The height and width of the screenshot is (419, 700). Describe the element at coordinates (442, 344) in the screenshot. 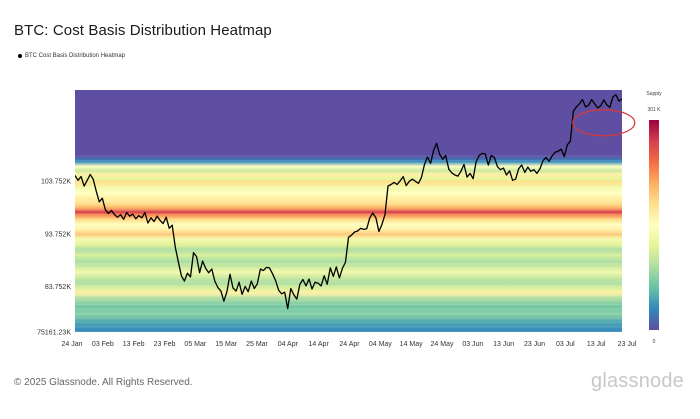

I see `x-tick-label: 24 May` at that location.